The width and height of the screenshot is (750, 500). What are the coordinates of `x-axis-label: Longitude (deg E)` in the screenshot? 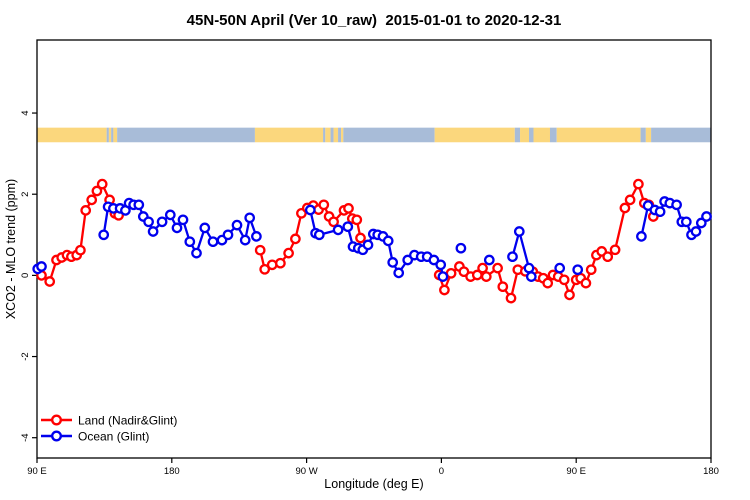 It's located at (373, 484).